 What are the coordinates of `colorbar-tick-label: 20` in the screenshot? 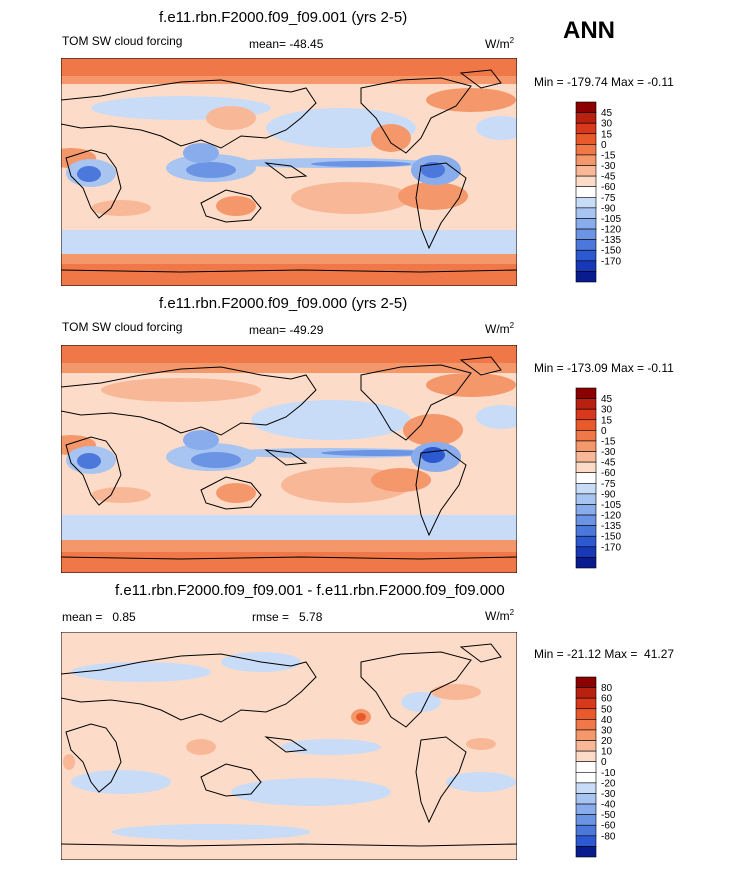 It's located at (607, 741).